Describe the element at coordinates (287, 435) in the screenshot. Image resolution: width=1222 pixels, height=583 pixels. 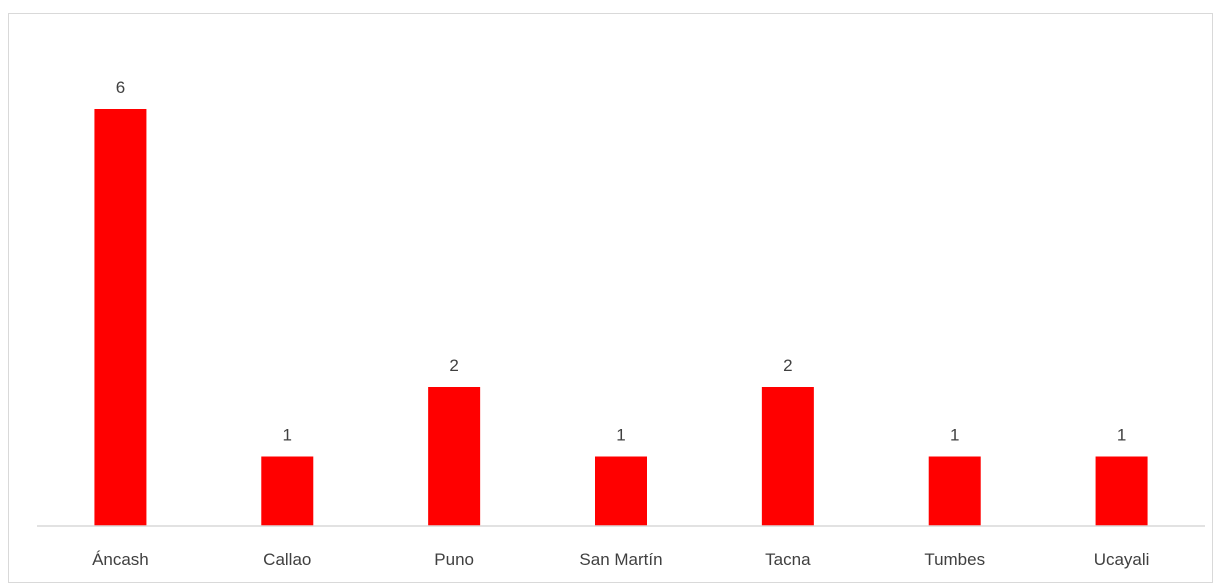
I see `data-label-1: 1` at that location.